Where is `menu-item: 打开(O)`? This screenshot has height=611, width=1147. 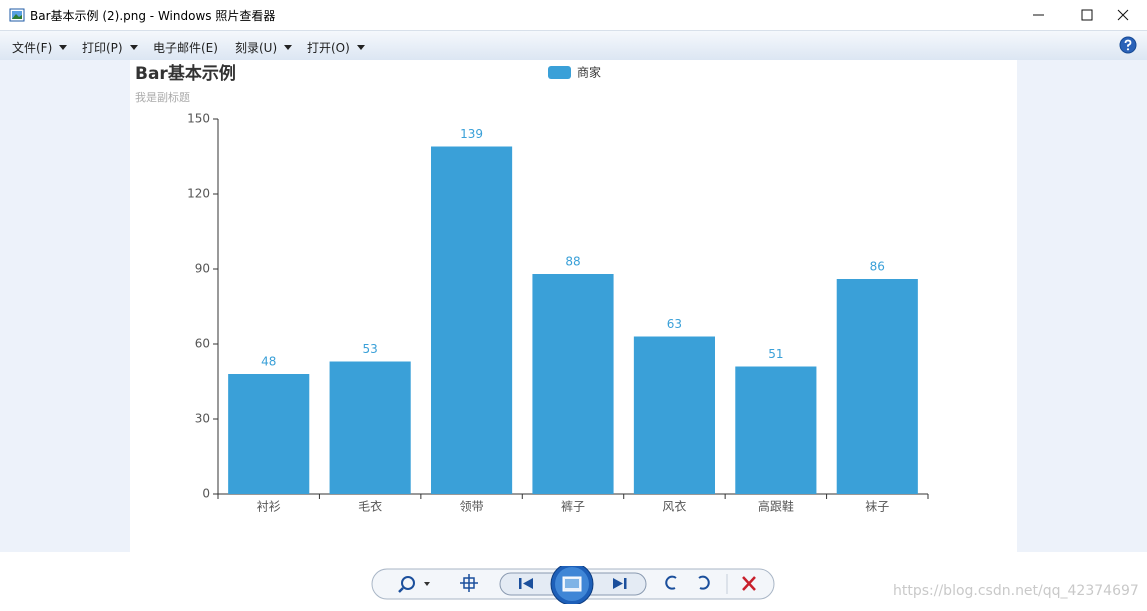 menu-item: 打开(O) is located at coordinates (336, 47).